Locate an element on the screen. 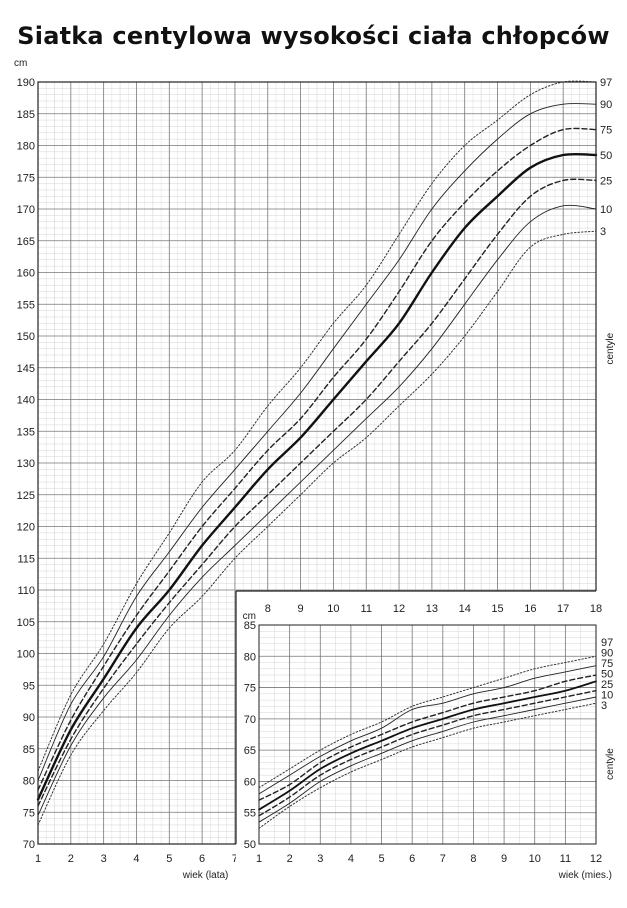 The width and height of the screenshot is (627, 908). y-tick-label: 180 is located at coordinates (26, 147).